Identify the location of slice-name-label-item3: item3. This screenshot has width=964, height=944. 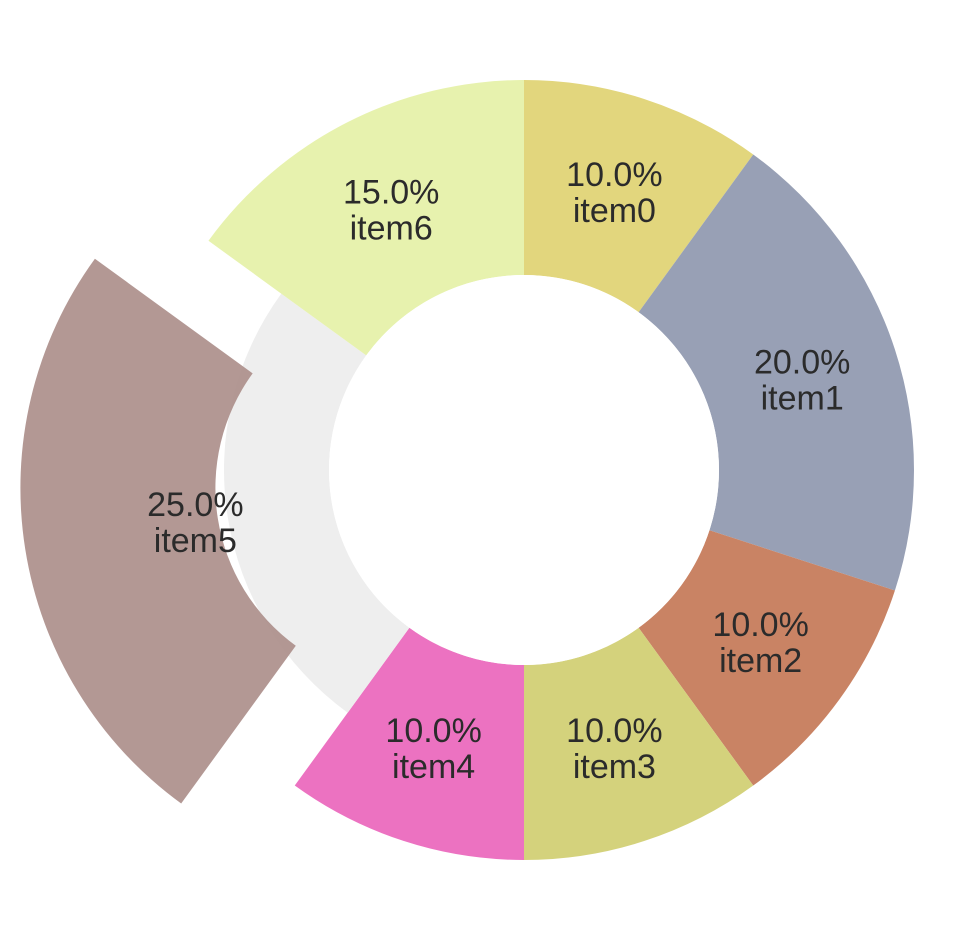
(614, 767).